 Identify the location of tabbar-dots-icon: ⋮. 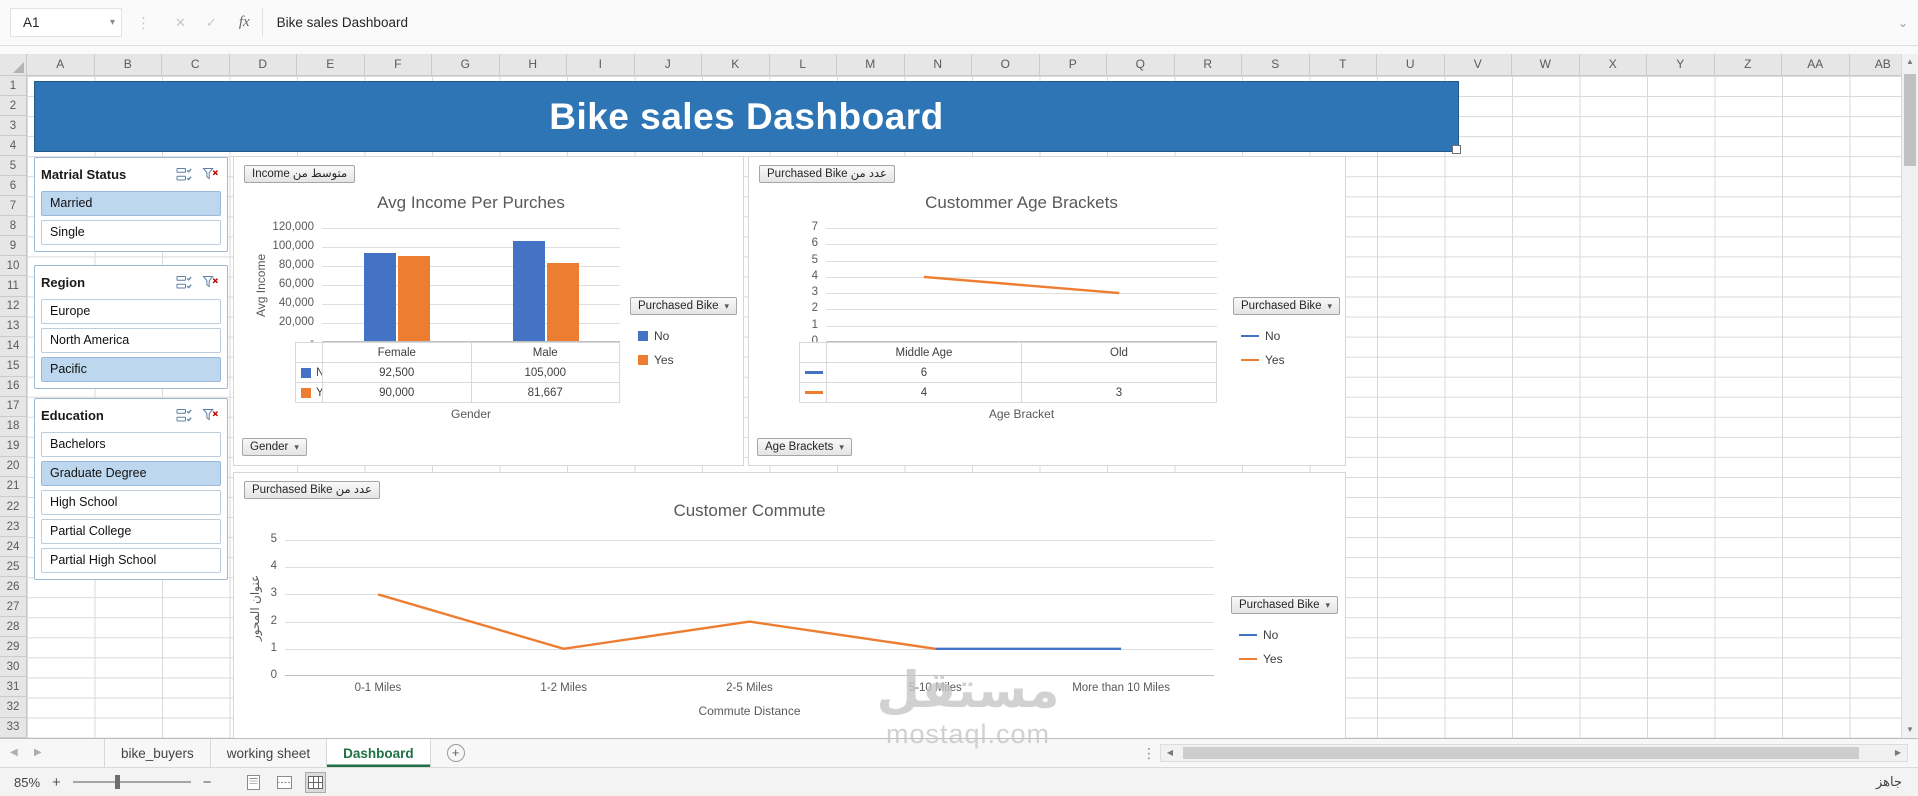
(1149, 753).